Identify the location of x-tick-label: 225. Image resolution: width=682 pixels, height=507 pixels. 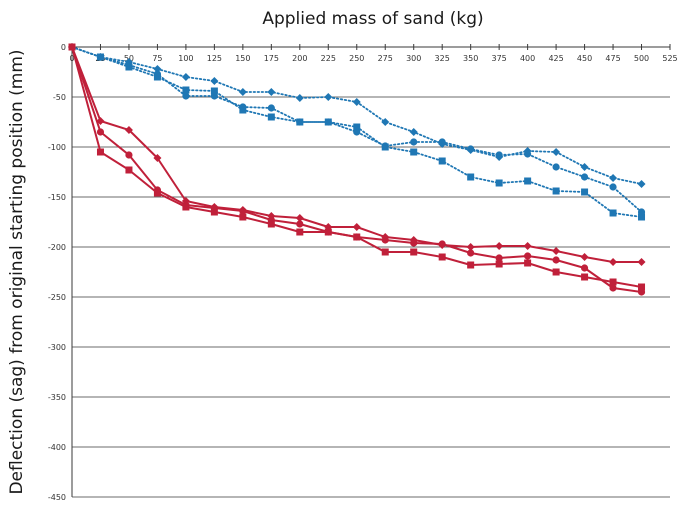
(328, 58).